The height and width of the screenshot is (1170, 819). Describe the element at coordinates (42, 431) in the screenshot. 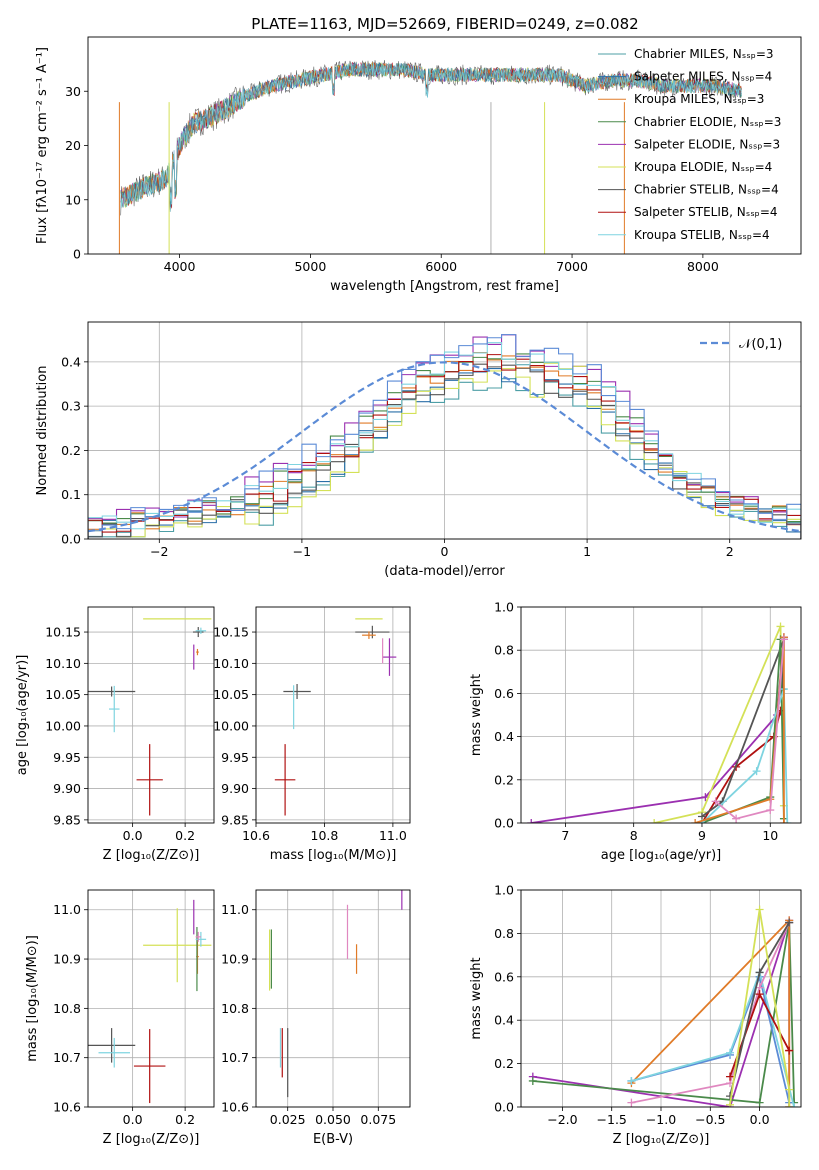

I see `y-axis-label: Normed distribution` at that location.